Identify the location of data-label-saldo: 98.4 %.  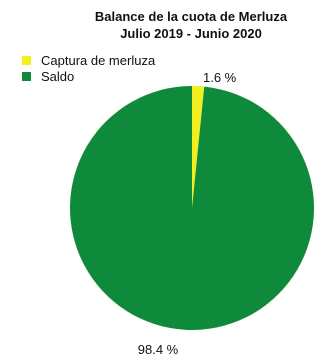
(158, 349).